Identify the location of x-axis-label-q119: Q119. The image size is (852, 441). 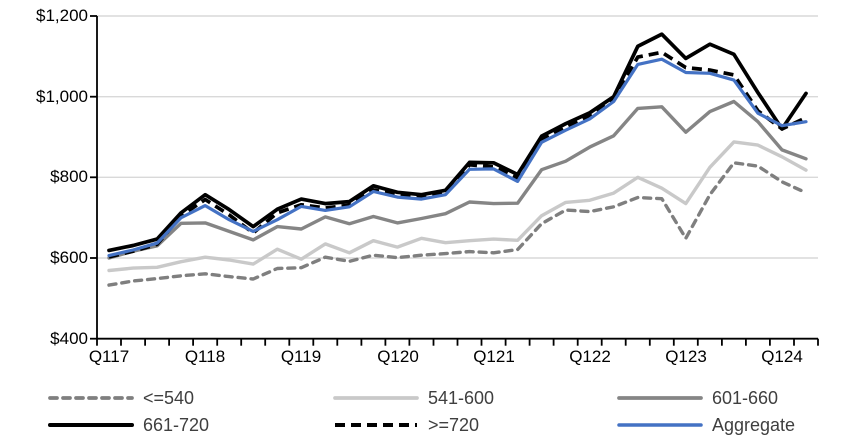
(301, 356).